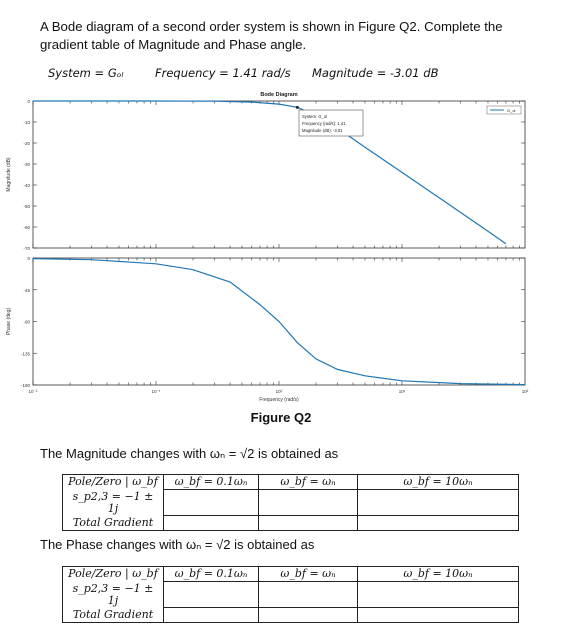 The width and height of the screenshot is (562, 640). Describe the element at coordinates (26, 122) in the screenshot. I see `y-tick-label: -10` at that location.